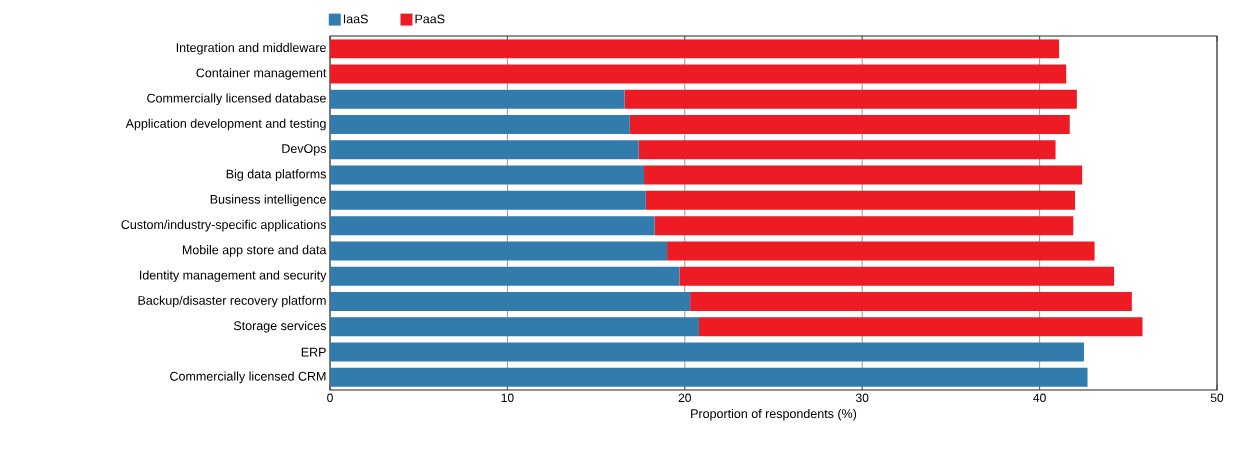 Image resolution: width=1238 pixels, height=456 pixels. Describe the element at coordinates (1217, 398) in the screenshot. I see `x-tick-label: 50` at that location.